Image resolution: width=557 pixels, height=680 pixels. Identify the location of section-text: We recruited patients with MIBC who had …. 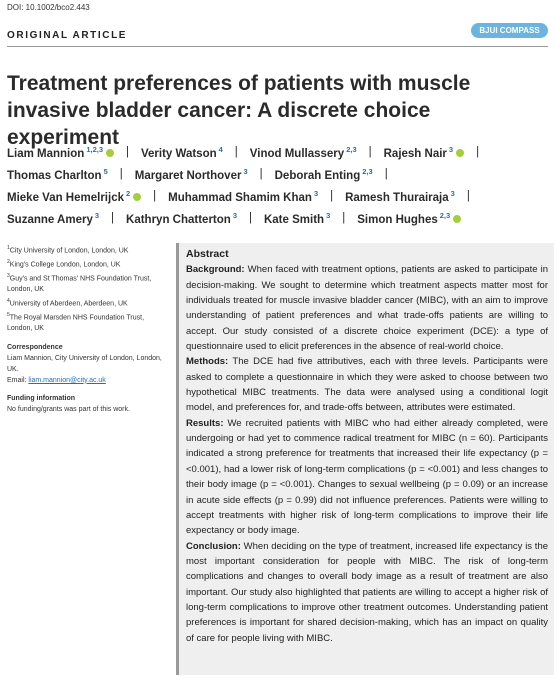
(367, 477).